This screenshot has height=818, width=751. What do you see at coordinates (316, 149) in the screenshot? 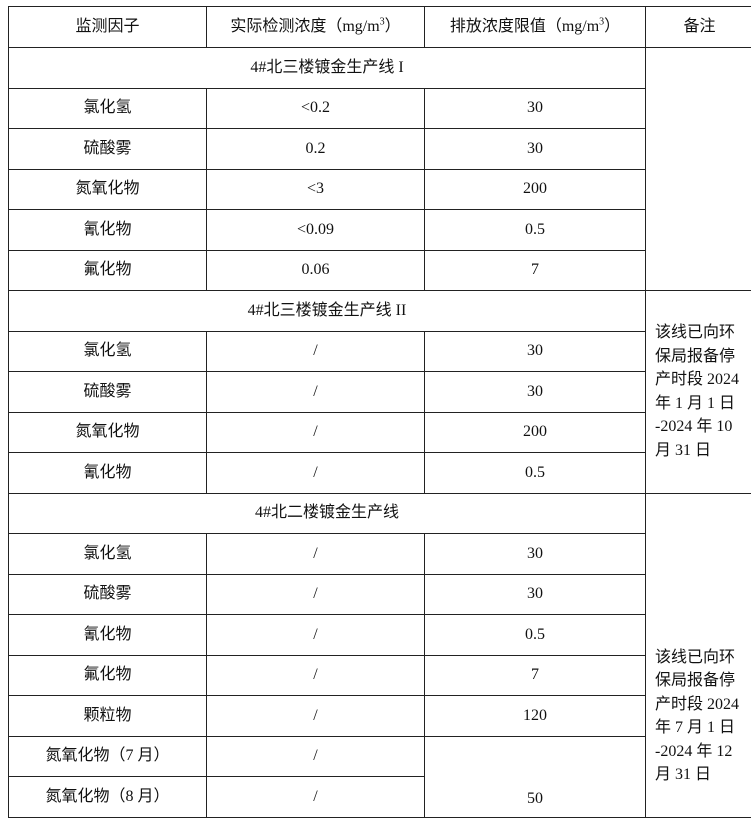
I see `actual-cell: 0.2` at bounding box center [316, 149].